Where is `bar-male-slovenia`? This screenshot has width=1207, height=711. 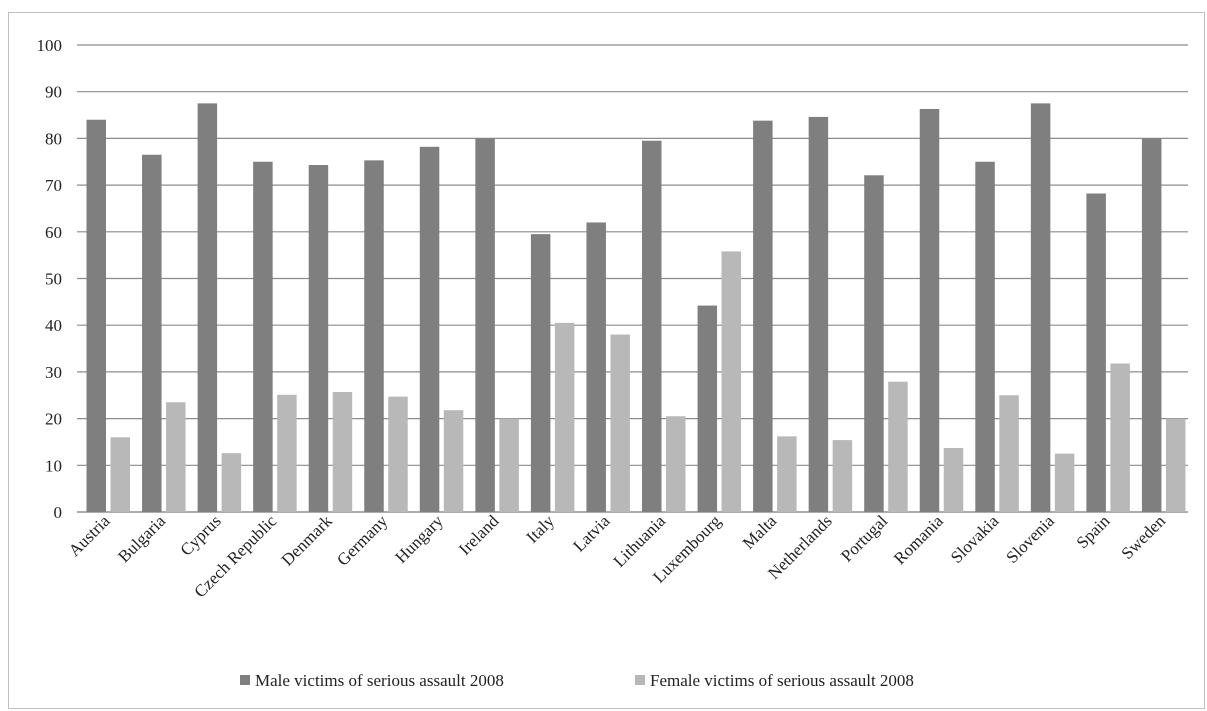
bar-male-slovenia is located at coordinates (1041, 307).